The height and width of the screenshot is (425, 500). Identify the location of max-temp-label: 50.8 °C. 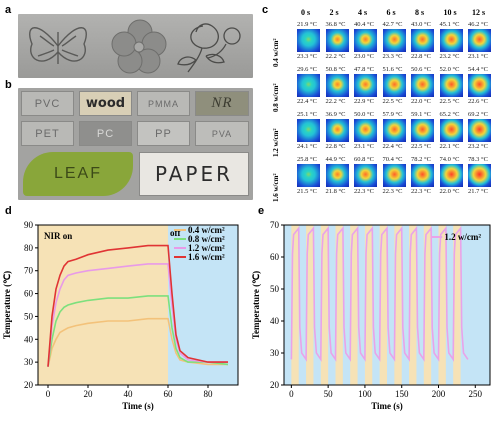
(335, 69).